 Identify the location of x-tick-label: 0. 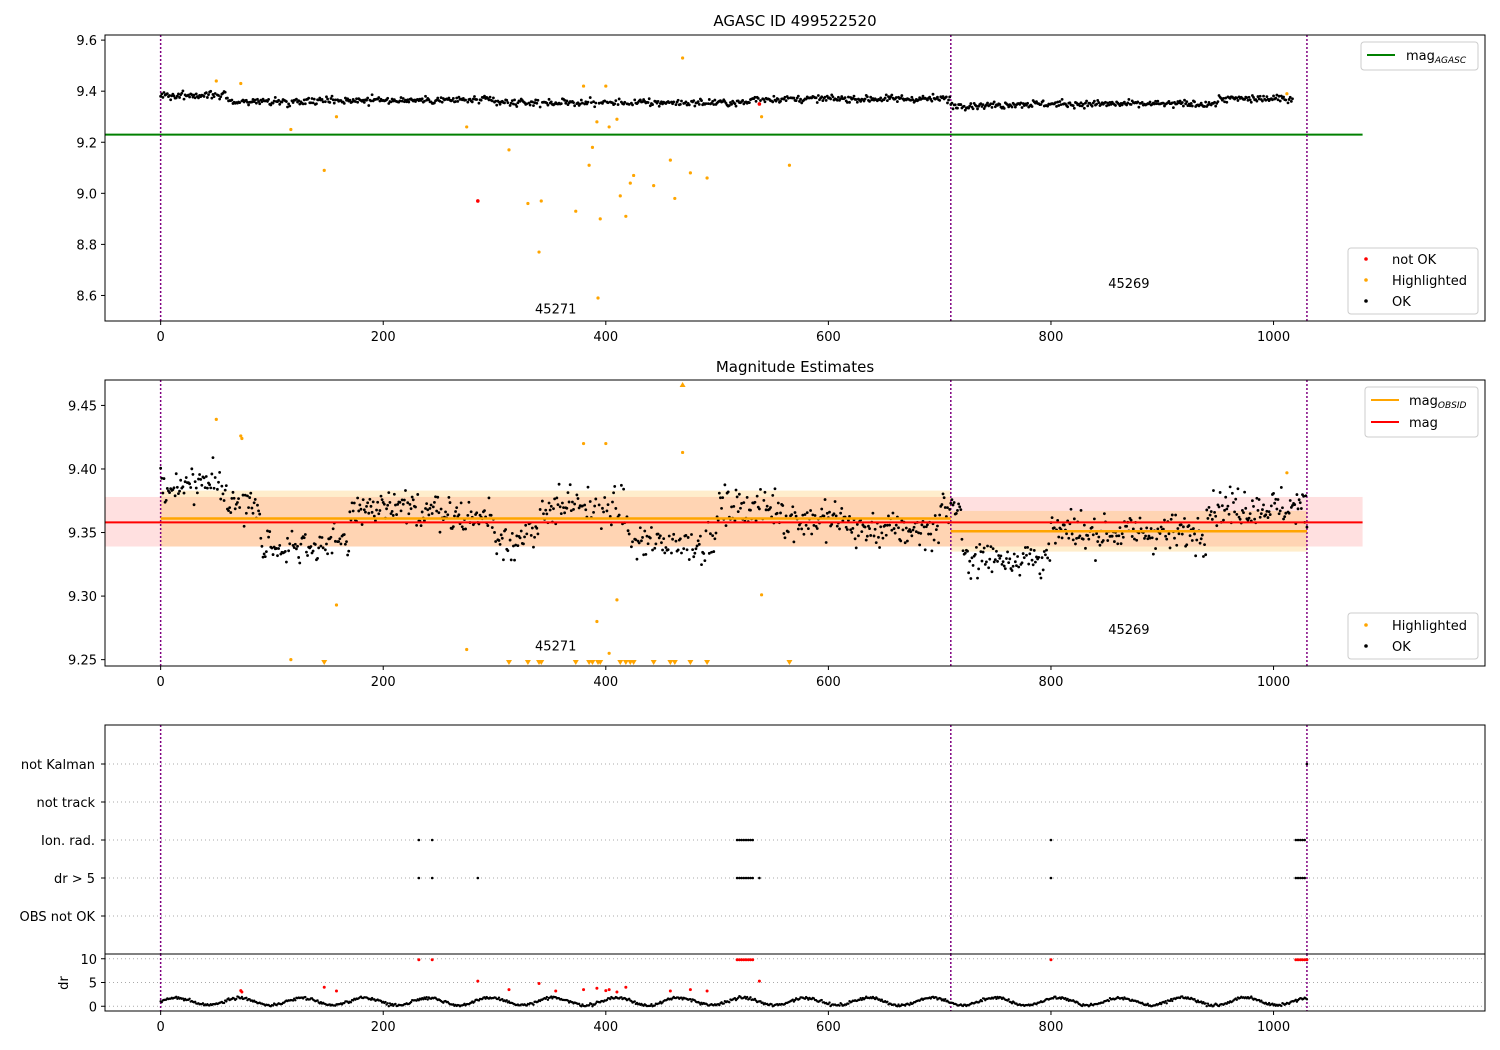
(161, 337).